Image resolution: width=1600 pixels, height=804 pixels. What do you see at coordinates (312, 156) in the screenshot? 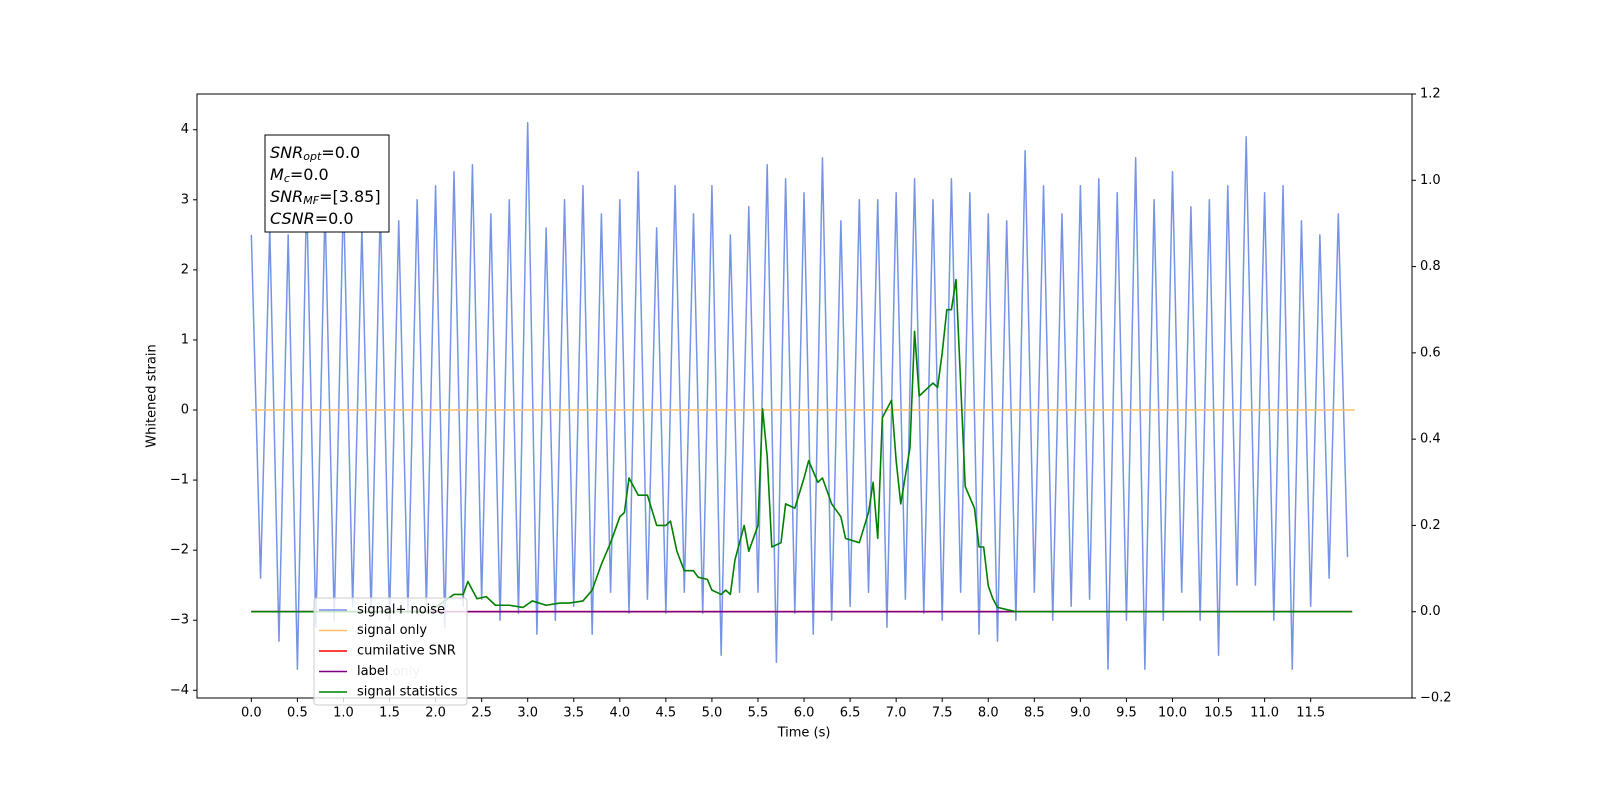
I see `annotation-subscript: opt` at bounding box center [312, 156].